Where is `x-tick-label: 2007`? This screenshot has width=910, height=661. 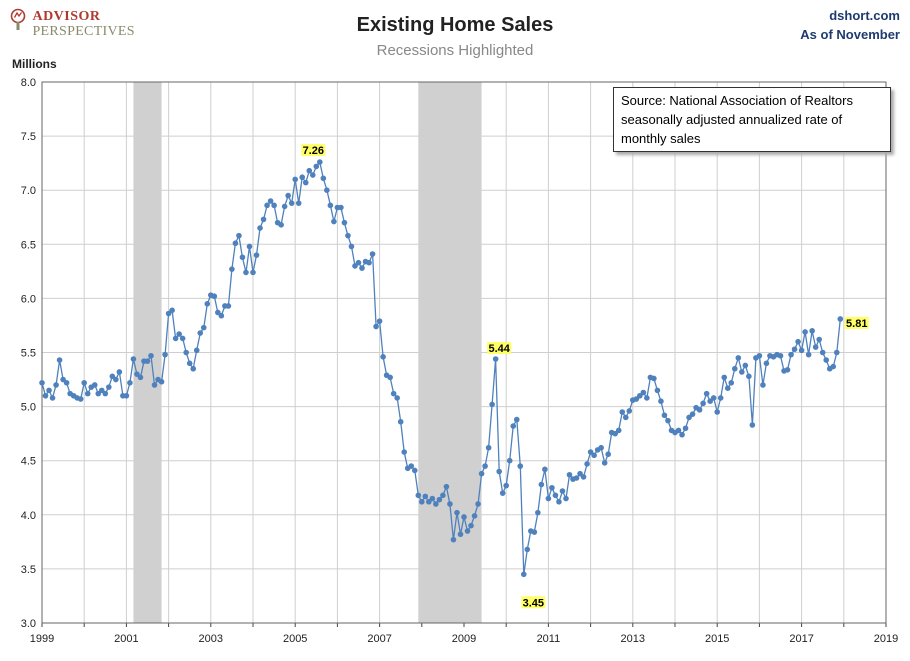
x-tick-label: 2007 is located at coordinates (379, 639).